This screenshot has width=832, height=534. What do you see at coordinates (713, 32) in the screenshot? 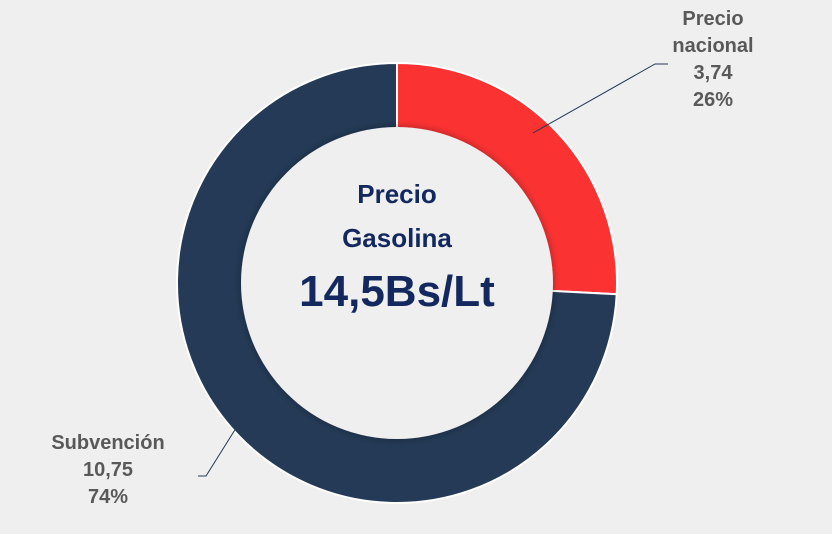
I see `category-label: Precio nacional` at bounding box center [713, 32].